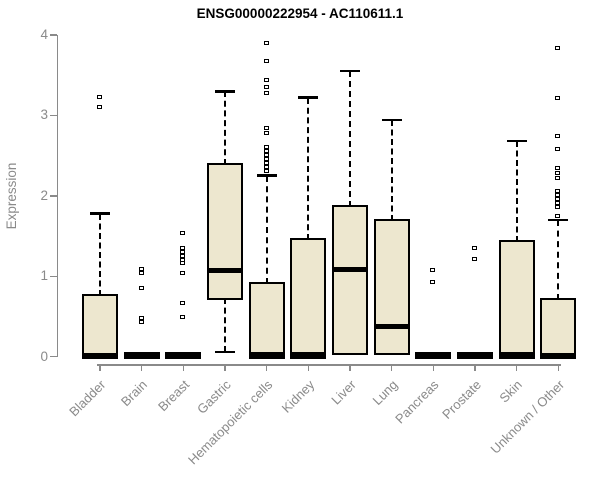 The height and width of the screenshot is (500, 600). What do you see at coordinates (44, 195) in the screenshot?
I see `y-tick-label: 2` at bounding box center [44, 195].